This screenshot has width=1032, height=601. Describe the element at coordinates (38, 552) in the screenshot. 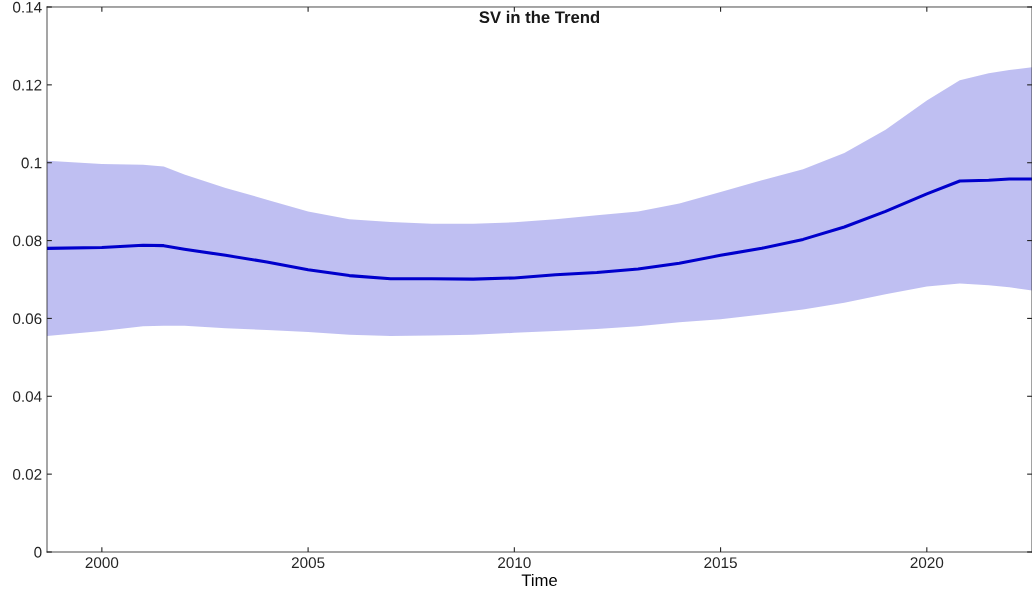

I see `y-tick-label: 0` at that location.